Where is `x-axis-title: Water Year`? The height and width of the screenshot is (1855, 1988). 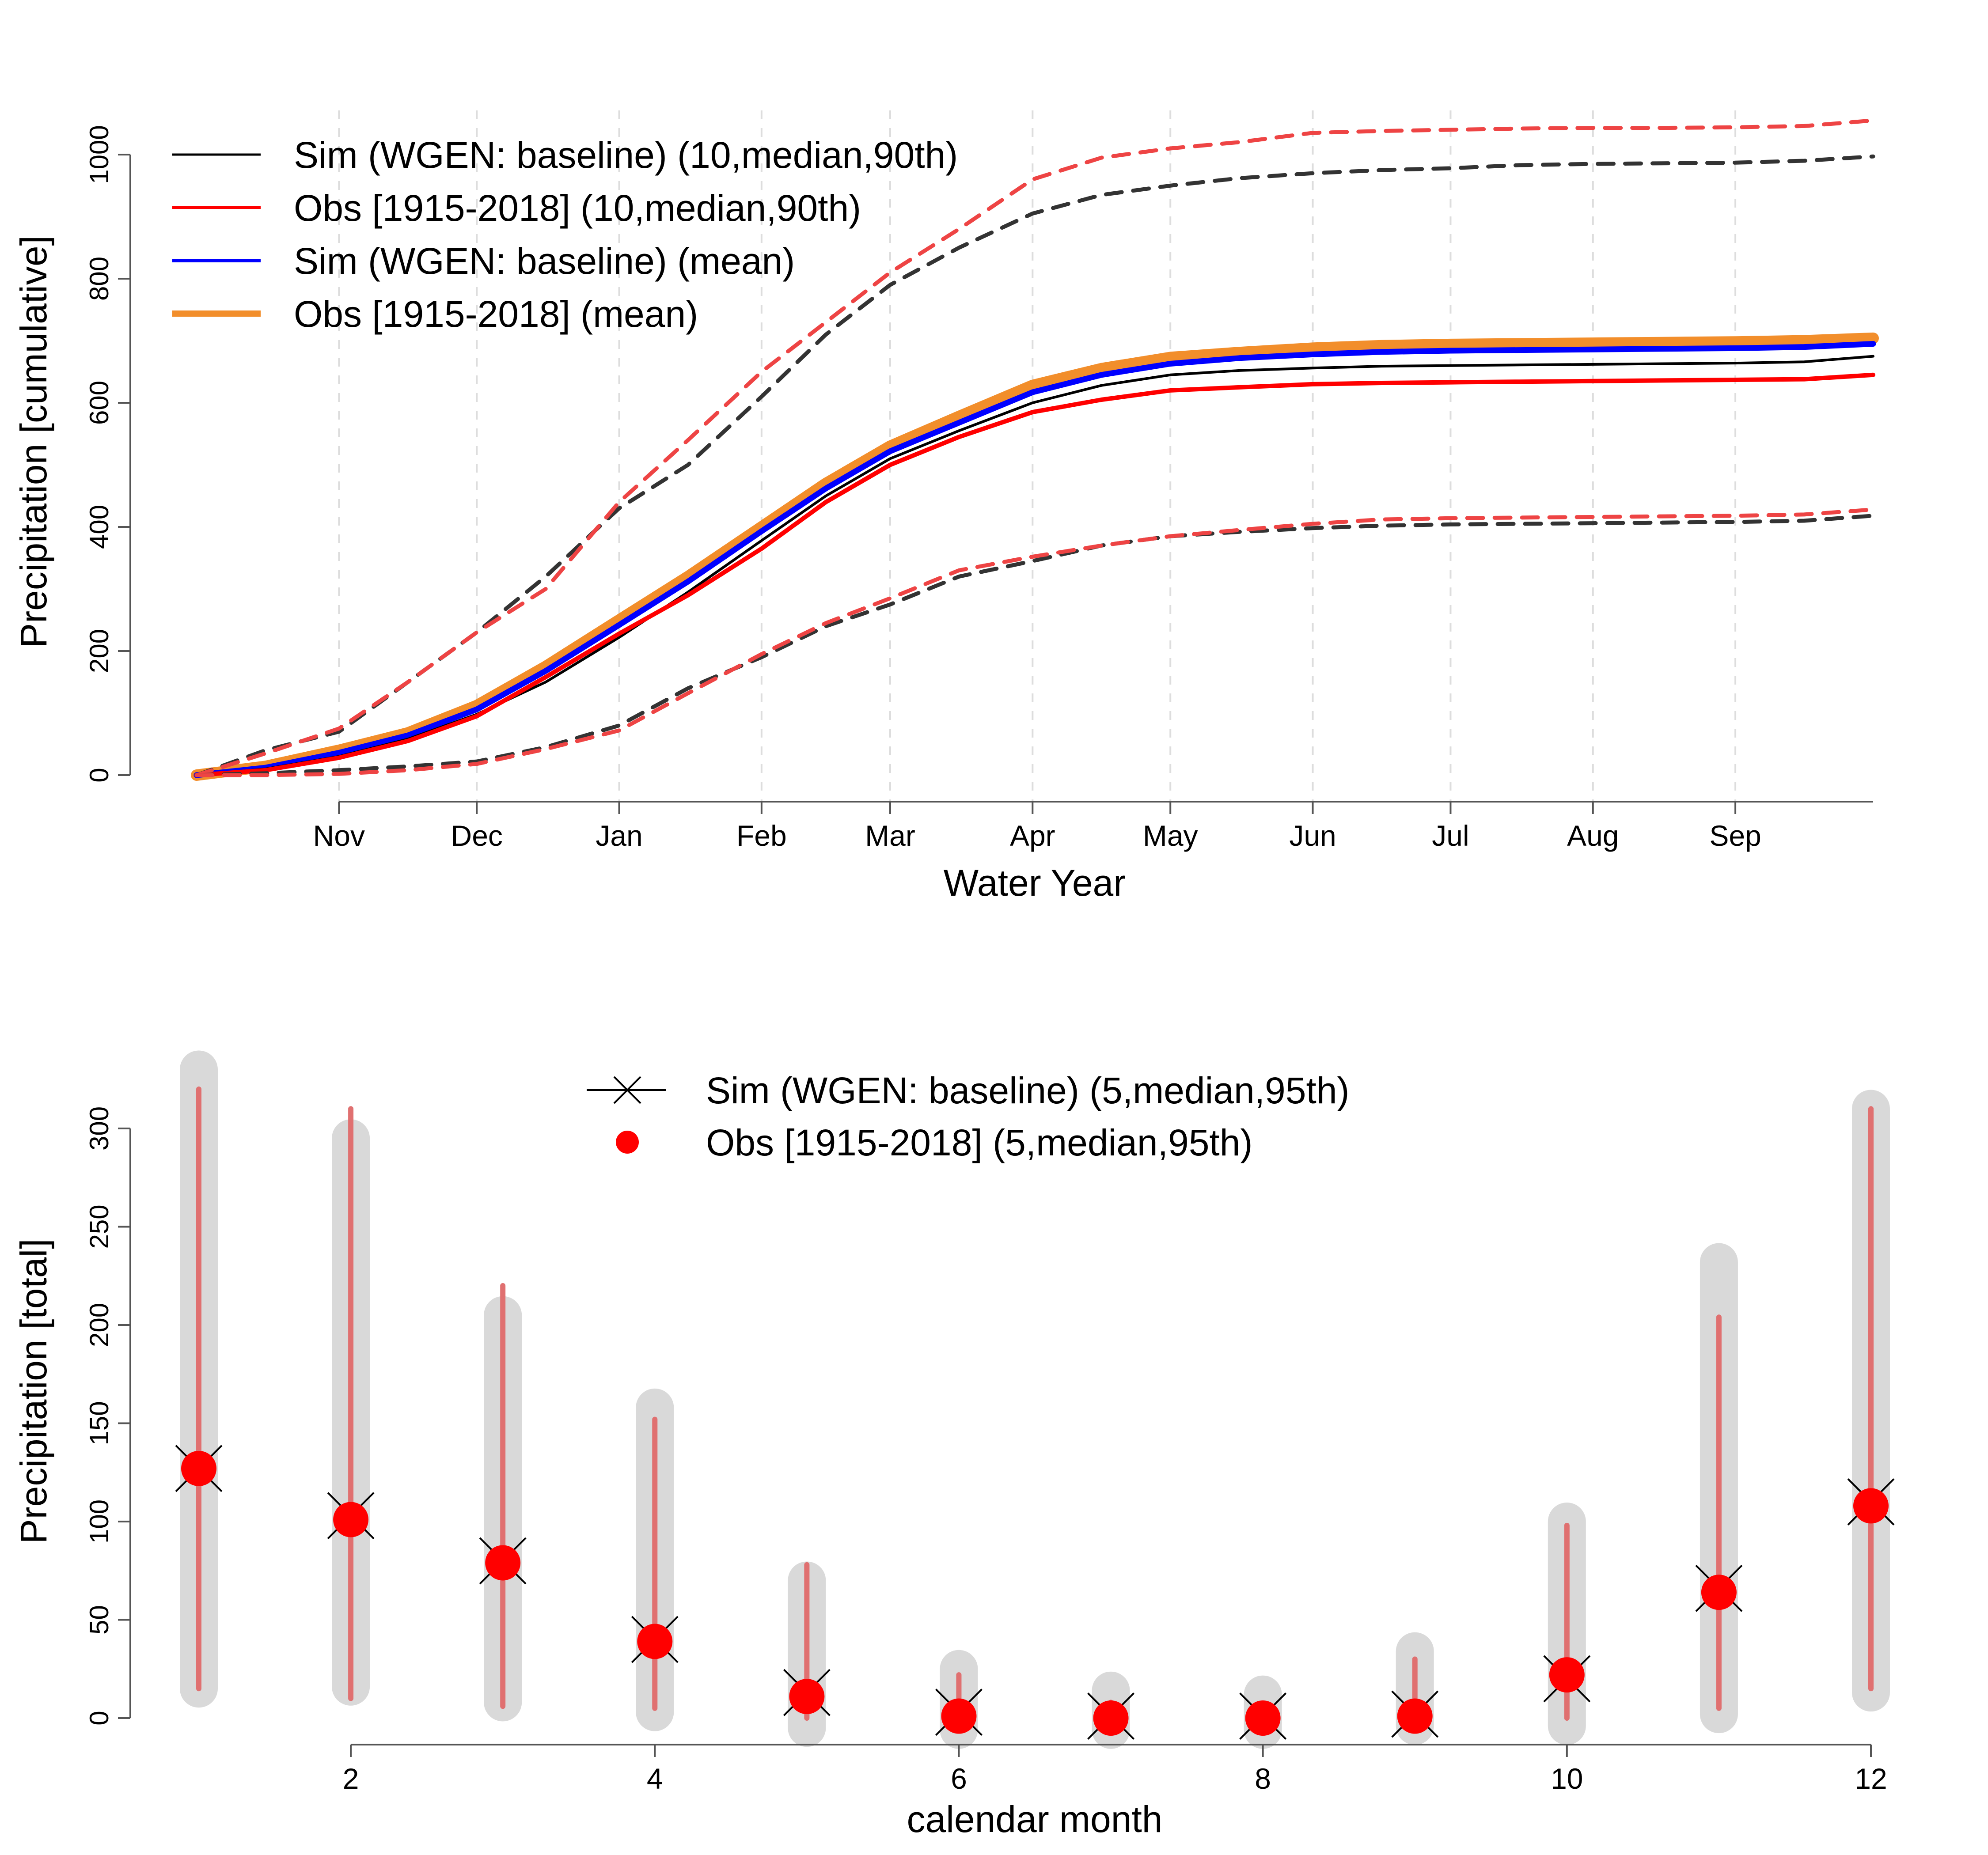
x-axis-title: Water Year is located at coordinates (1035, 883).